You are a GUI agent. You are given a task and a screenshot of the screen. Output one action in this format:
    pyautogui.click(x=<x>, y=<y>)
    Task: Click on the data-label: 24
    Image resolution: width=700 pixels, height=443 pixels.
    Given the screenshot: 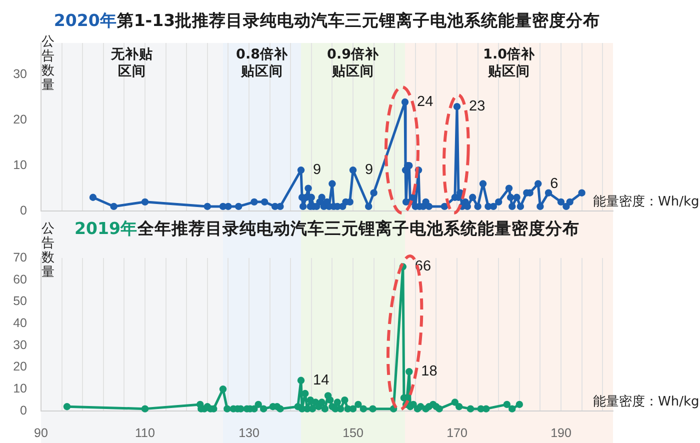 What is the action you would take?
    pyautogui.click(x=425, y=102)
    